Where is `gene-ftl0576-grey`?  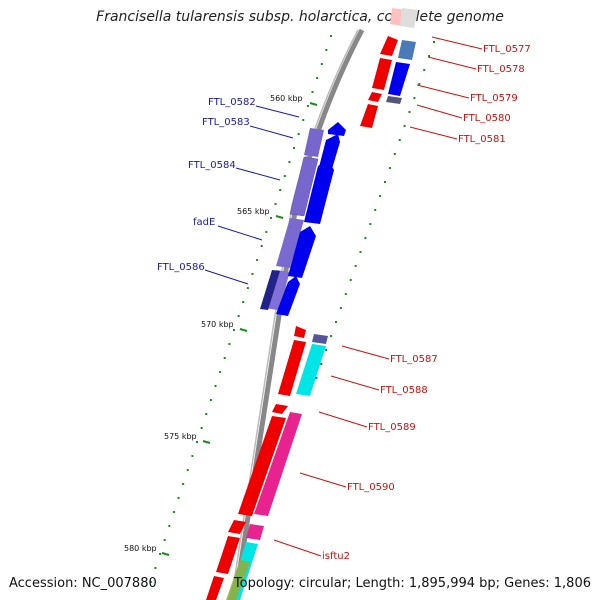 gene-ftl0576-grey is located at coordinates (409, 18).